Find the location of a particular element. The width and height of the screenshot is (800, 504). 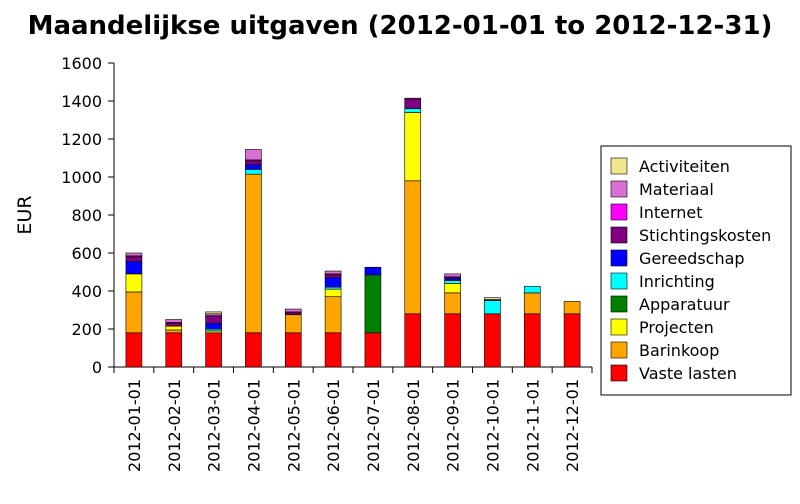

legend-label: Vaste lasten is located at coordinates (688, 373).